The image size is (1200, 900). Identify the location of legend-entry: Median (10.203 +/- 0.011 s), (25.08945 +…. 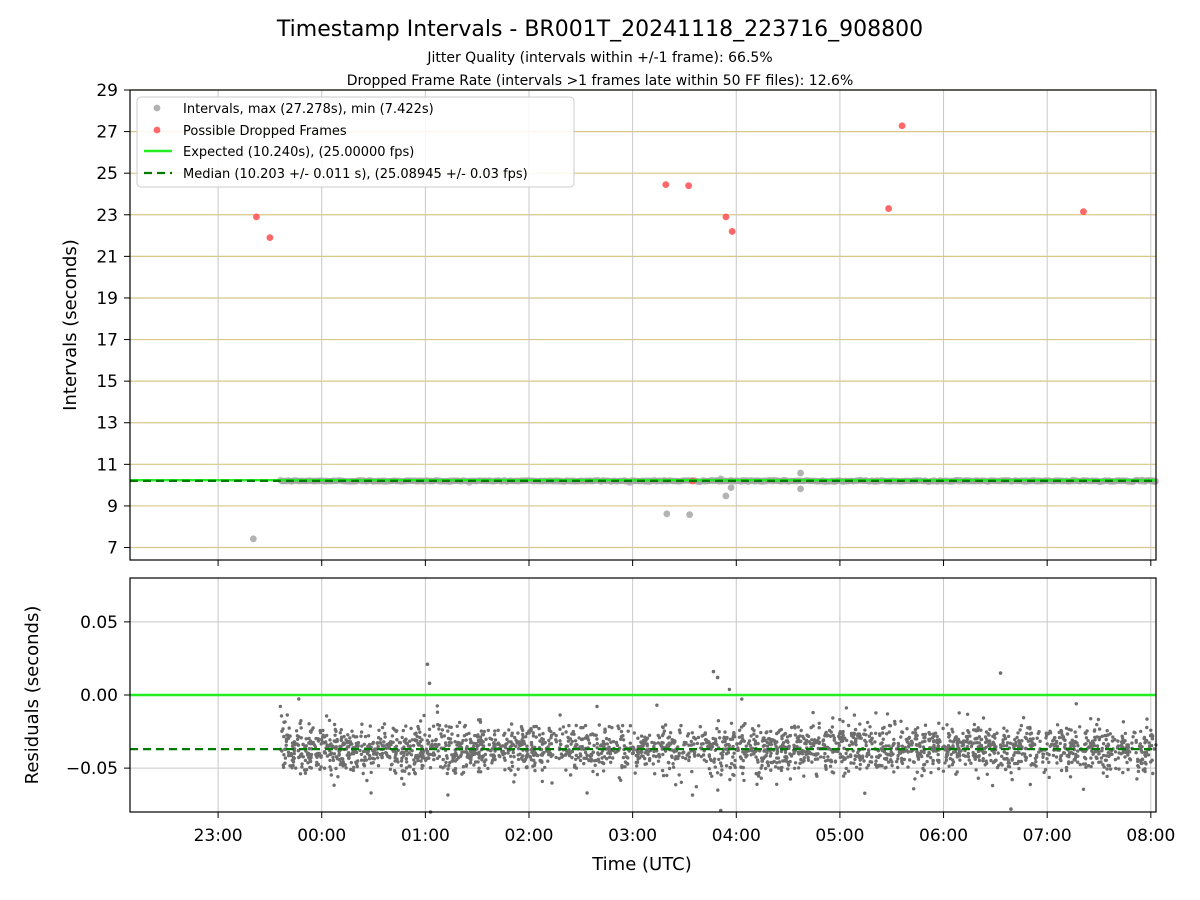
(355, 174).